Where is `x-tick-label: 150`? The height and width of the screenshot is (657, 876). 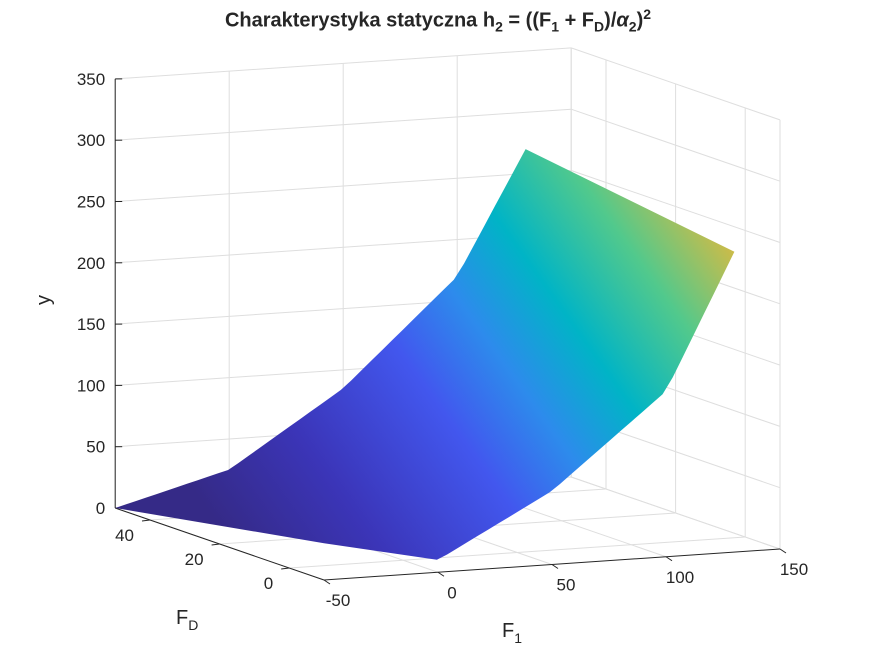
x-tick-label: 150 is located at coordinates (794, 569).